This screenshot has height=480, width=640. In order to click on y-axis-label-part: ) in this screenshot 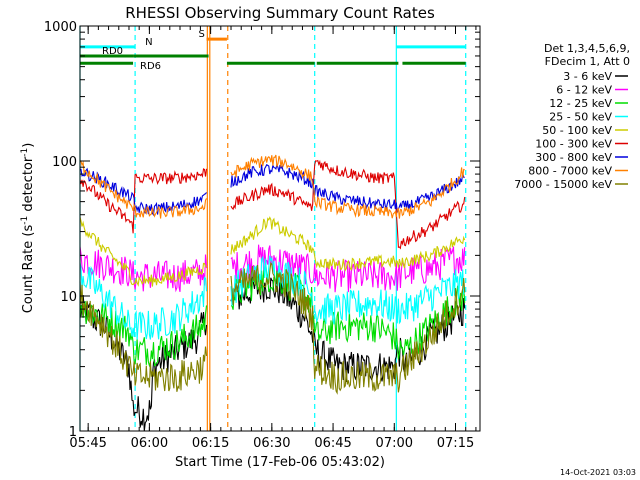, I will do `click(28, 145)`.